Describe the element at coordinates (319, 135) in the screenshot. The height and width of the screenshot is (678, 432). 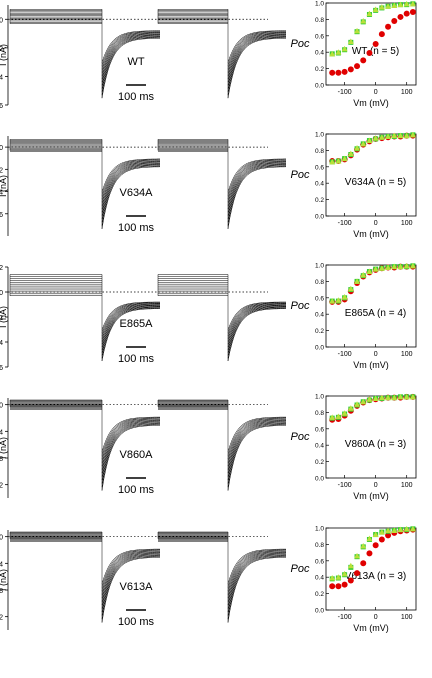
I see `poc-y-tick-label: 1.0` at that location.